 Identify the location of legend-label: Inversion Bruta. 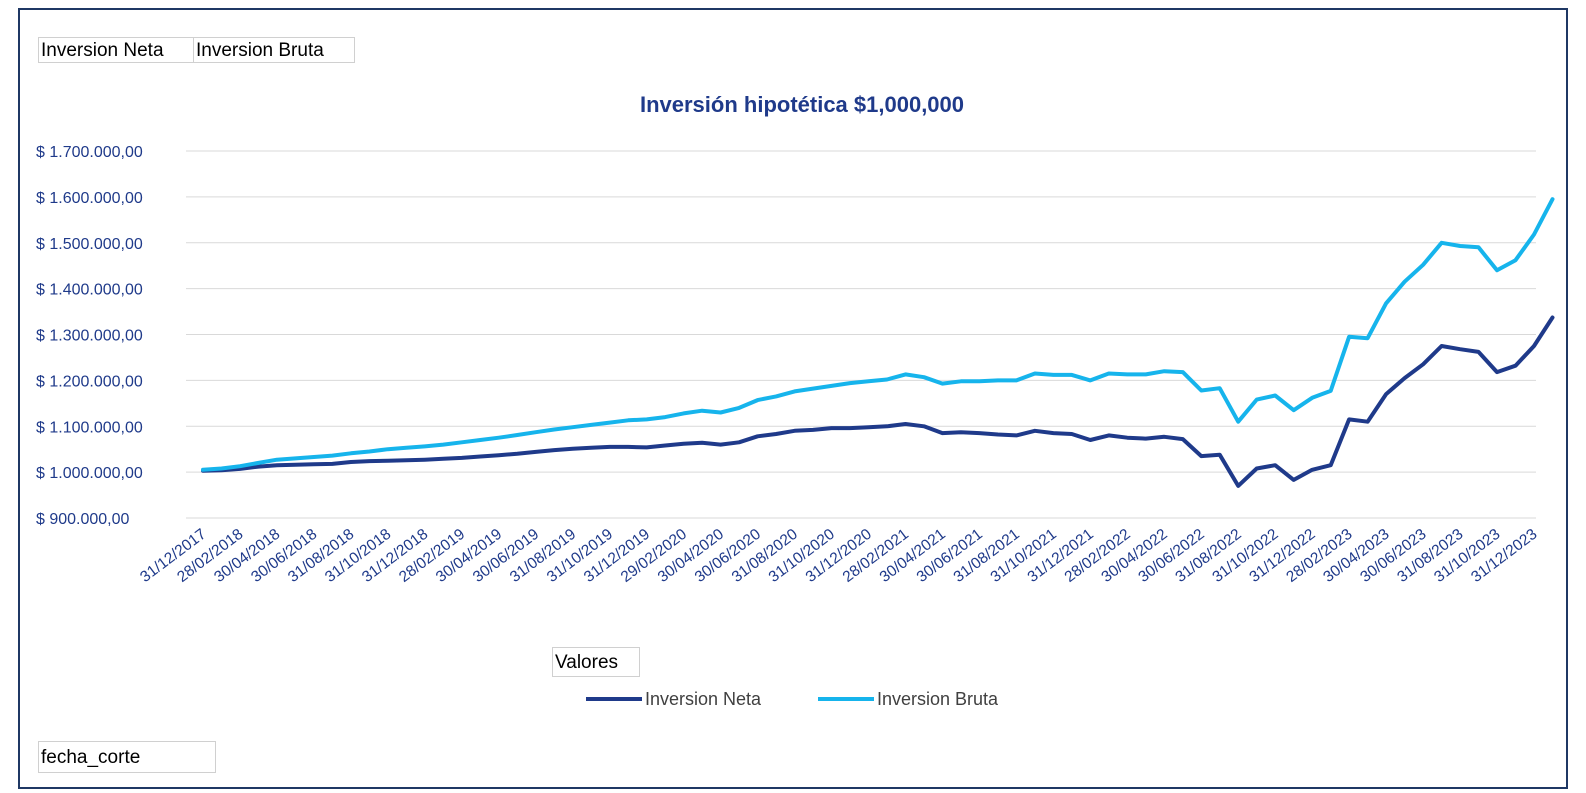
(938, 699).